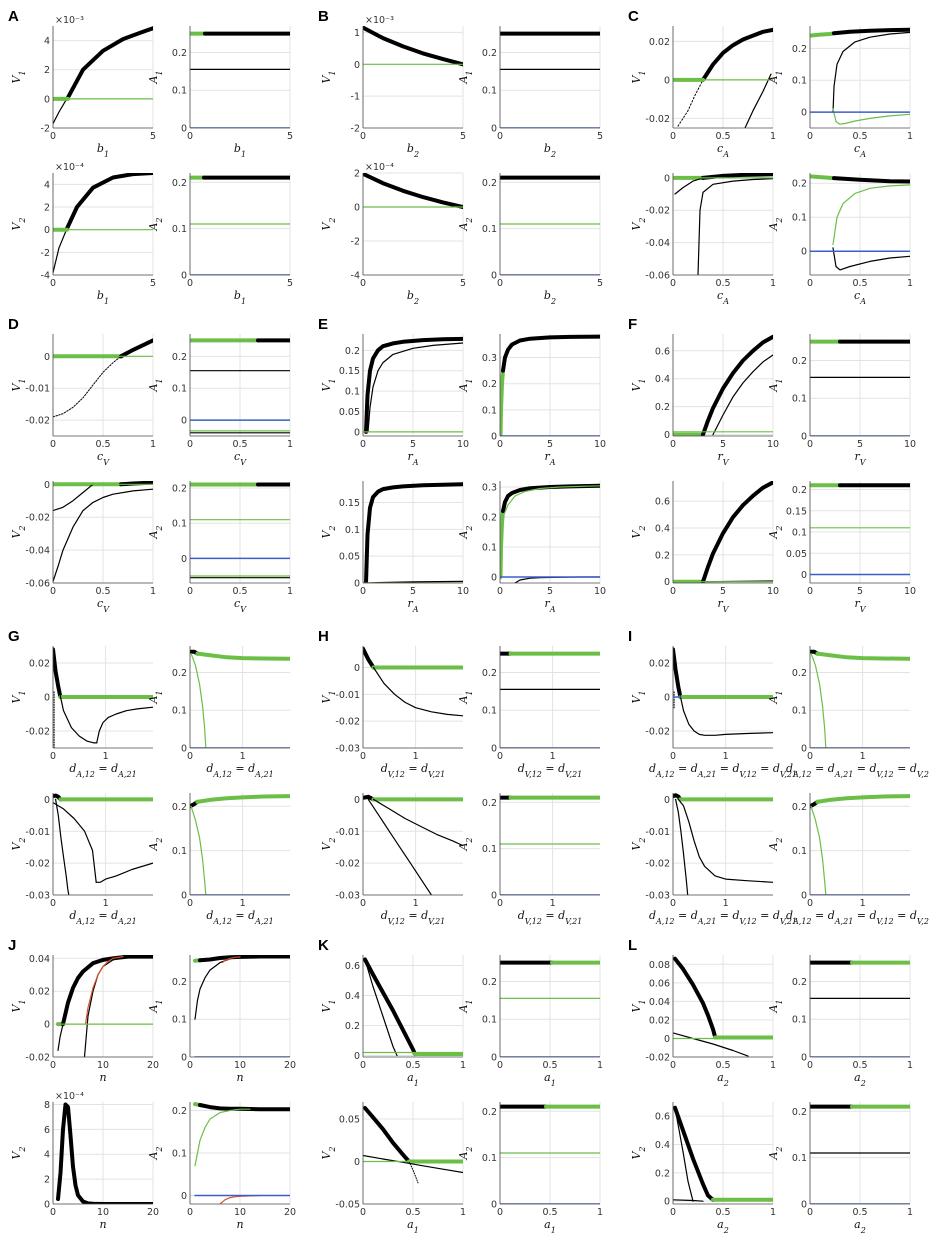  I want to click on subplot-v1: 0 5 -2 -1 0 1 ×10⁻³ b2 V1, so click(393, 87).